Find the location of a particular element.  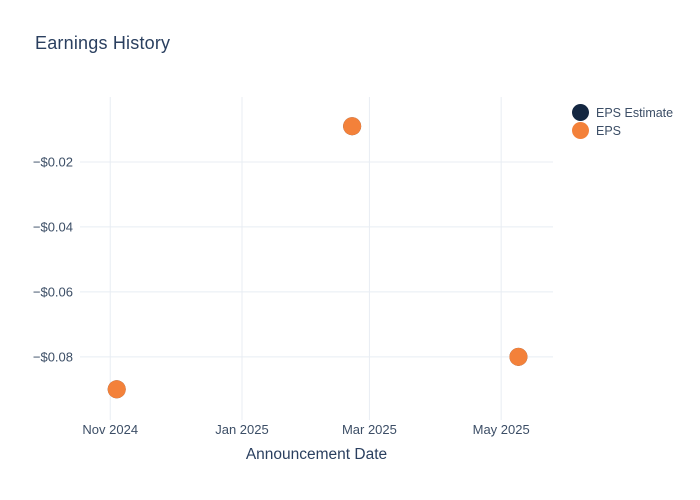

eps-marker-icon is located at coordinates (580, 130).